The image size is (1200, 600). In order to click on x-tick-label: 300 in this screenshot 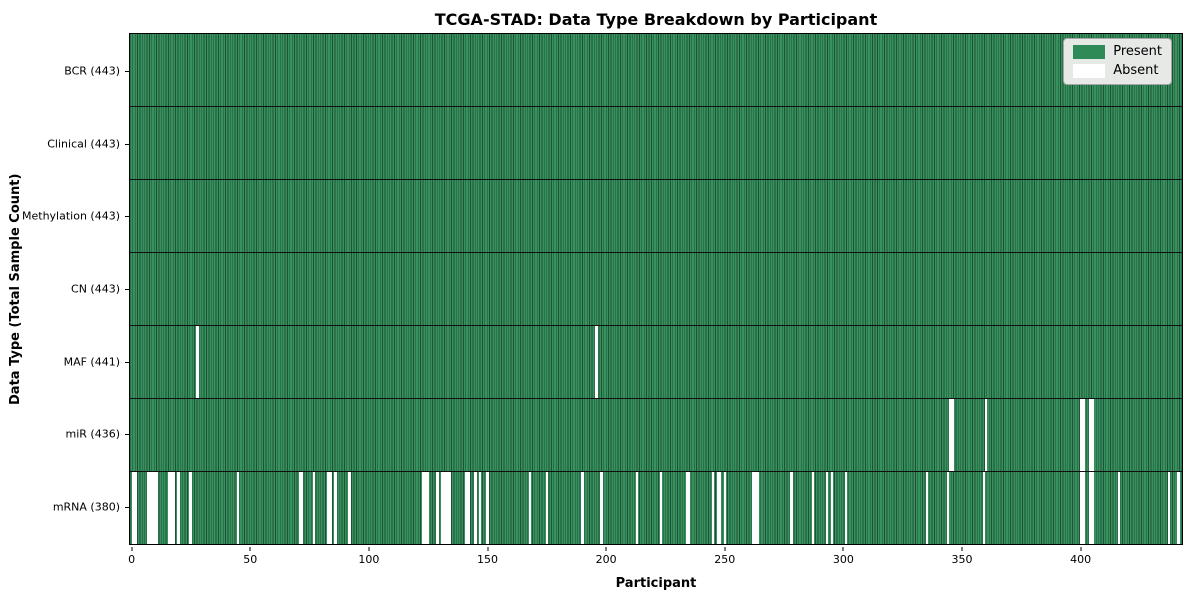, I will do `click(843, 559)`.